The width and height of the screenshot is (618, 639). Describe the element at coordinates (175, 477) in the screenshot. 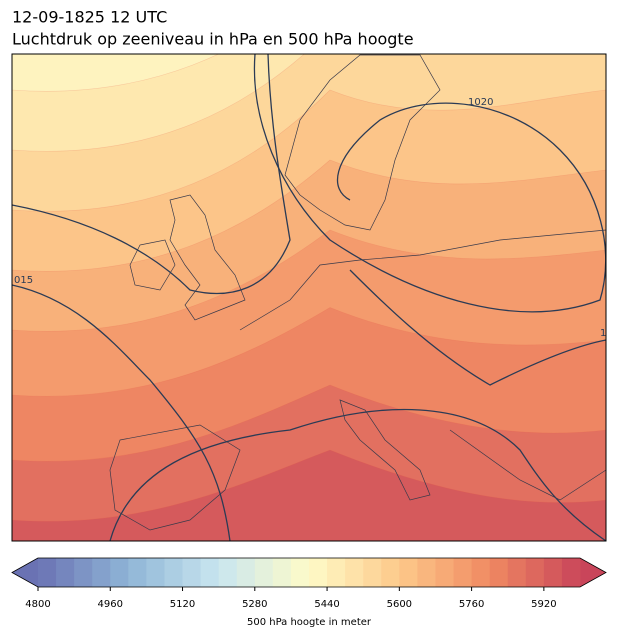

I see `coast-iberia` at that location.